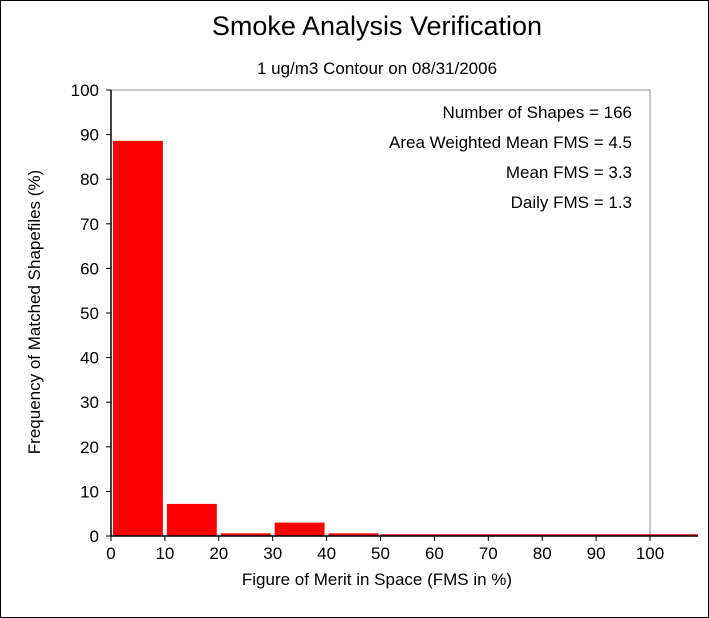  I want to click on stat-annotation-1: Number of Shapes = 166, so click(537, 112).